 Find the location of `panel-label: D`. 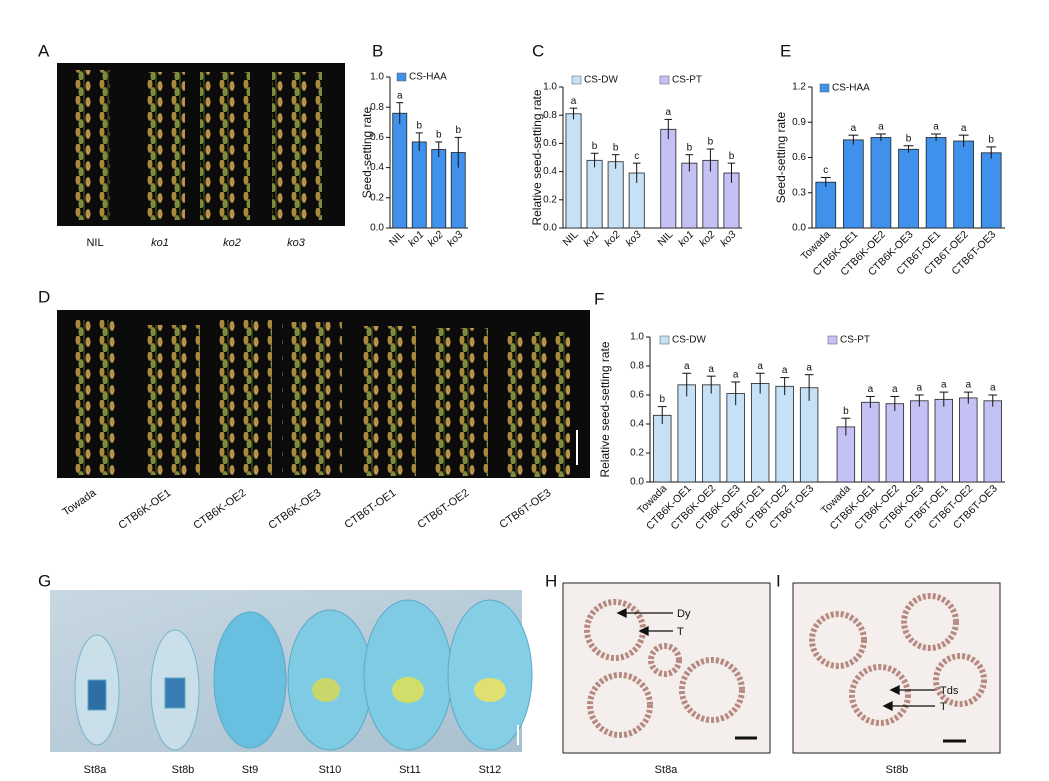

panel-label: D is located at coordinates (44, 296).